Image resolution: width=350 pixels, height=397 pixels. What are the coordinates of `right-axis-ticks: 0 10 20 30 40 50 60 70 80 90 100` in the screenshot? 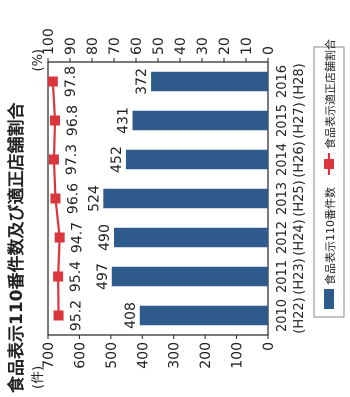 It's located at (159, 45).